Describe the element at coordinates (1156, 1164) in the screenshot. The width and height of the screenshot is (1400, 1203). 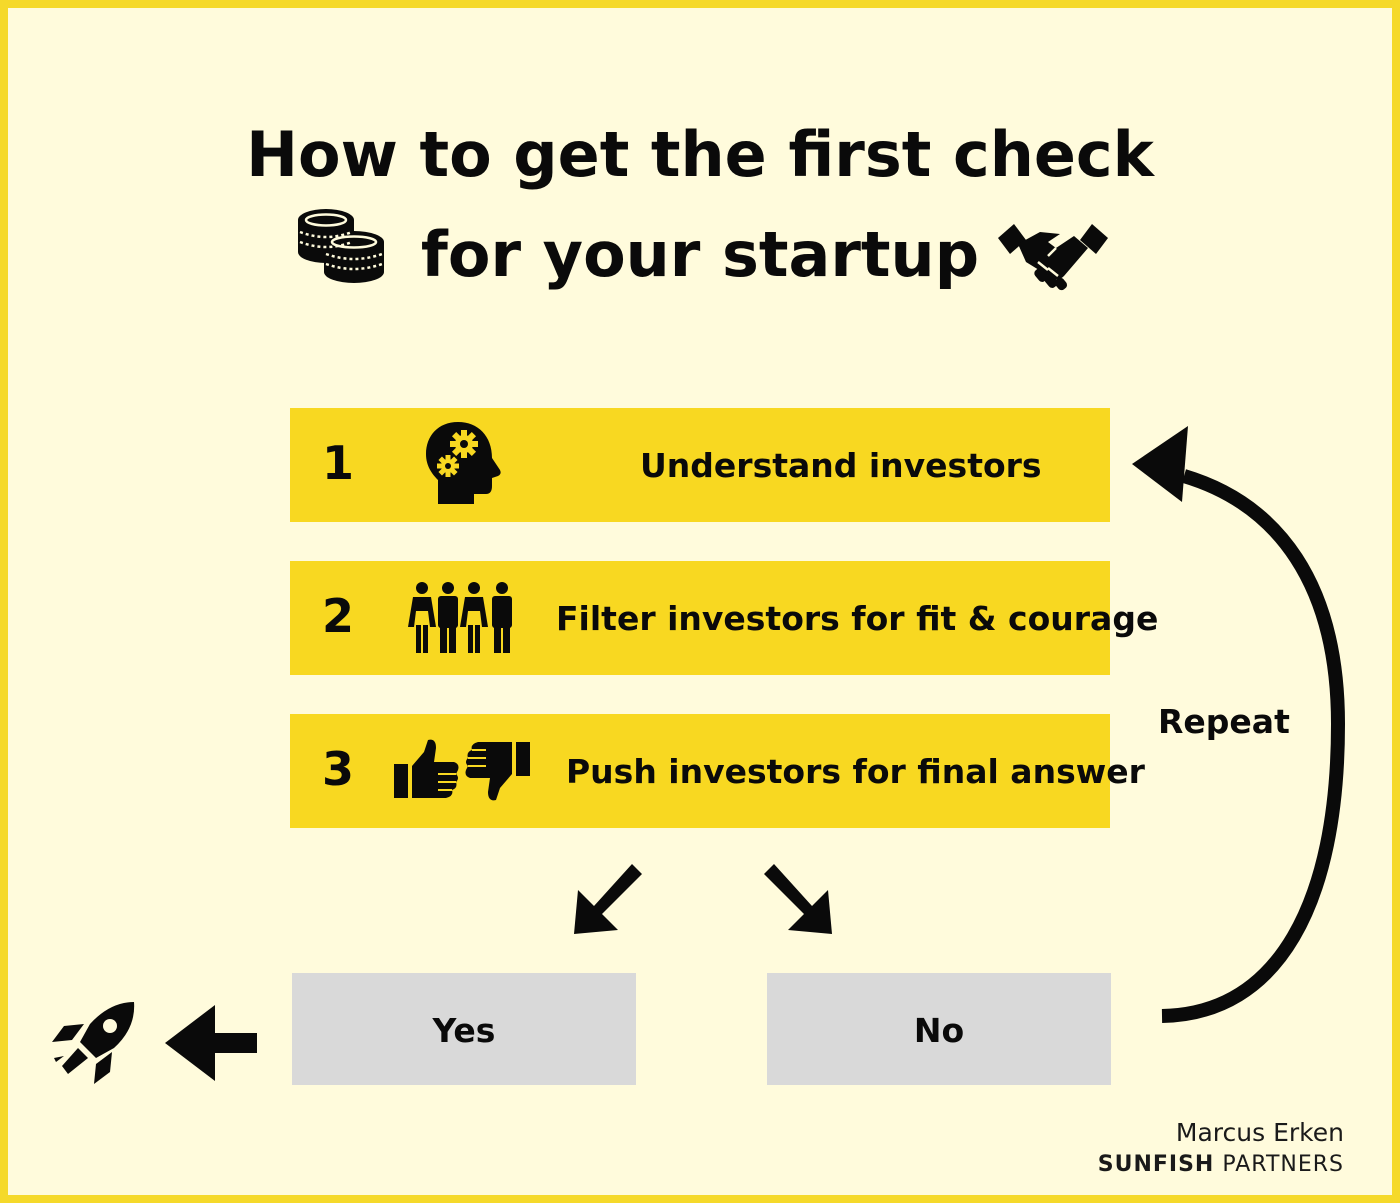
I see `company-name-bold: SUNFISH` at that location.